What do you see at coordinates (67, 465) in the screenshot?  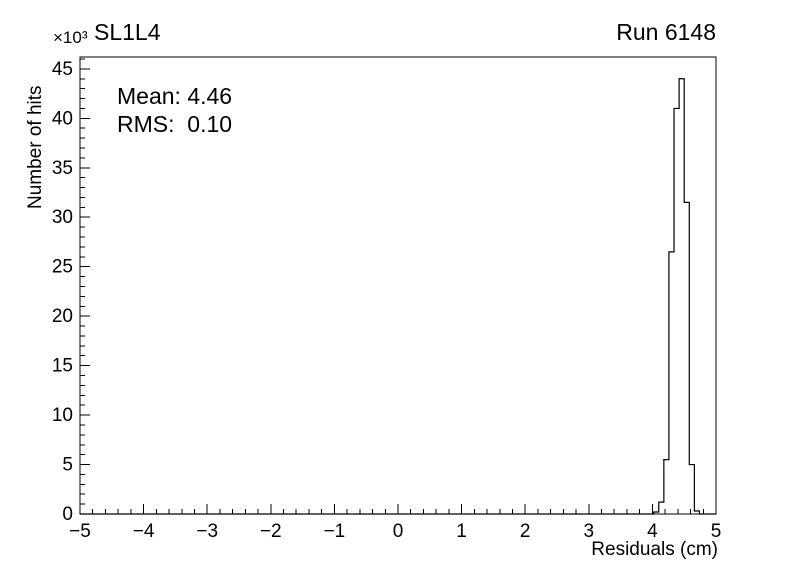 I see `y-tick-label: 5` at bounding box center [67, 465].